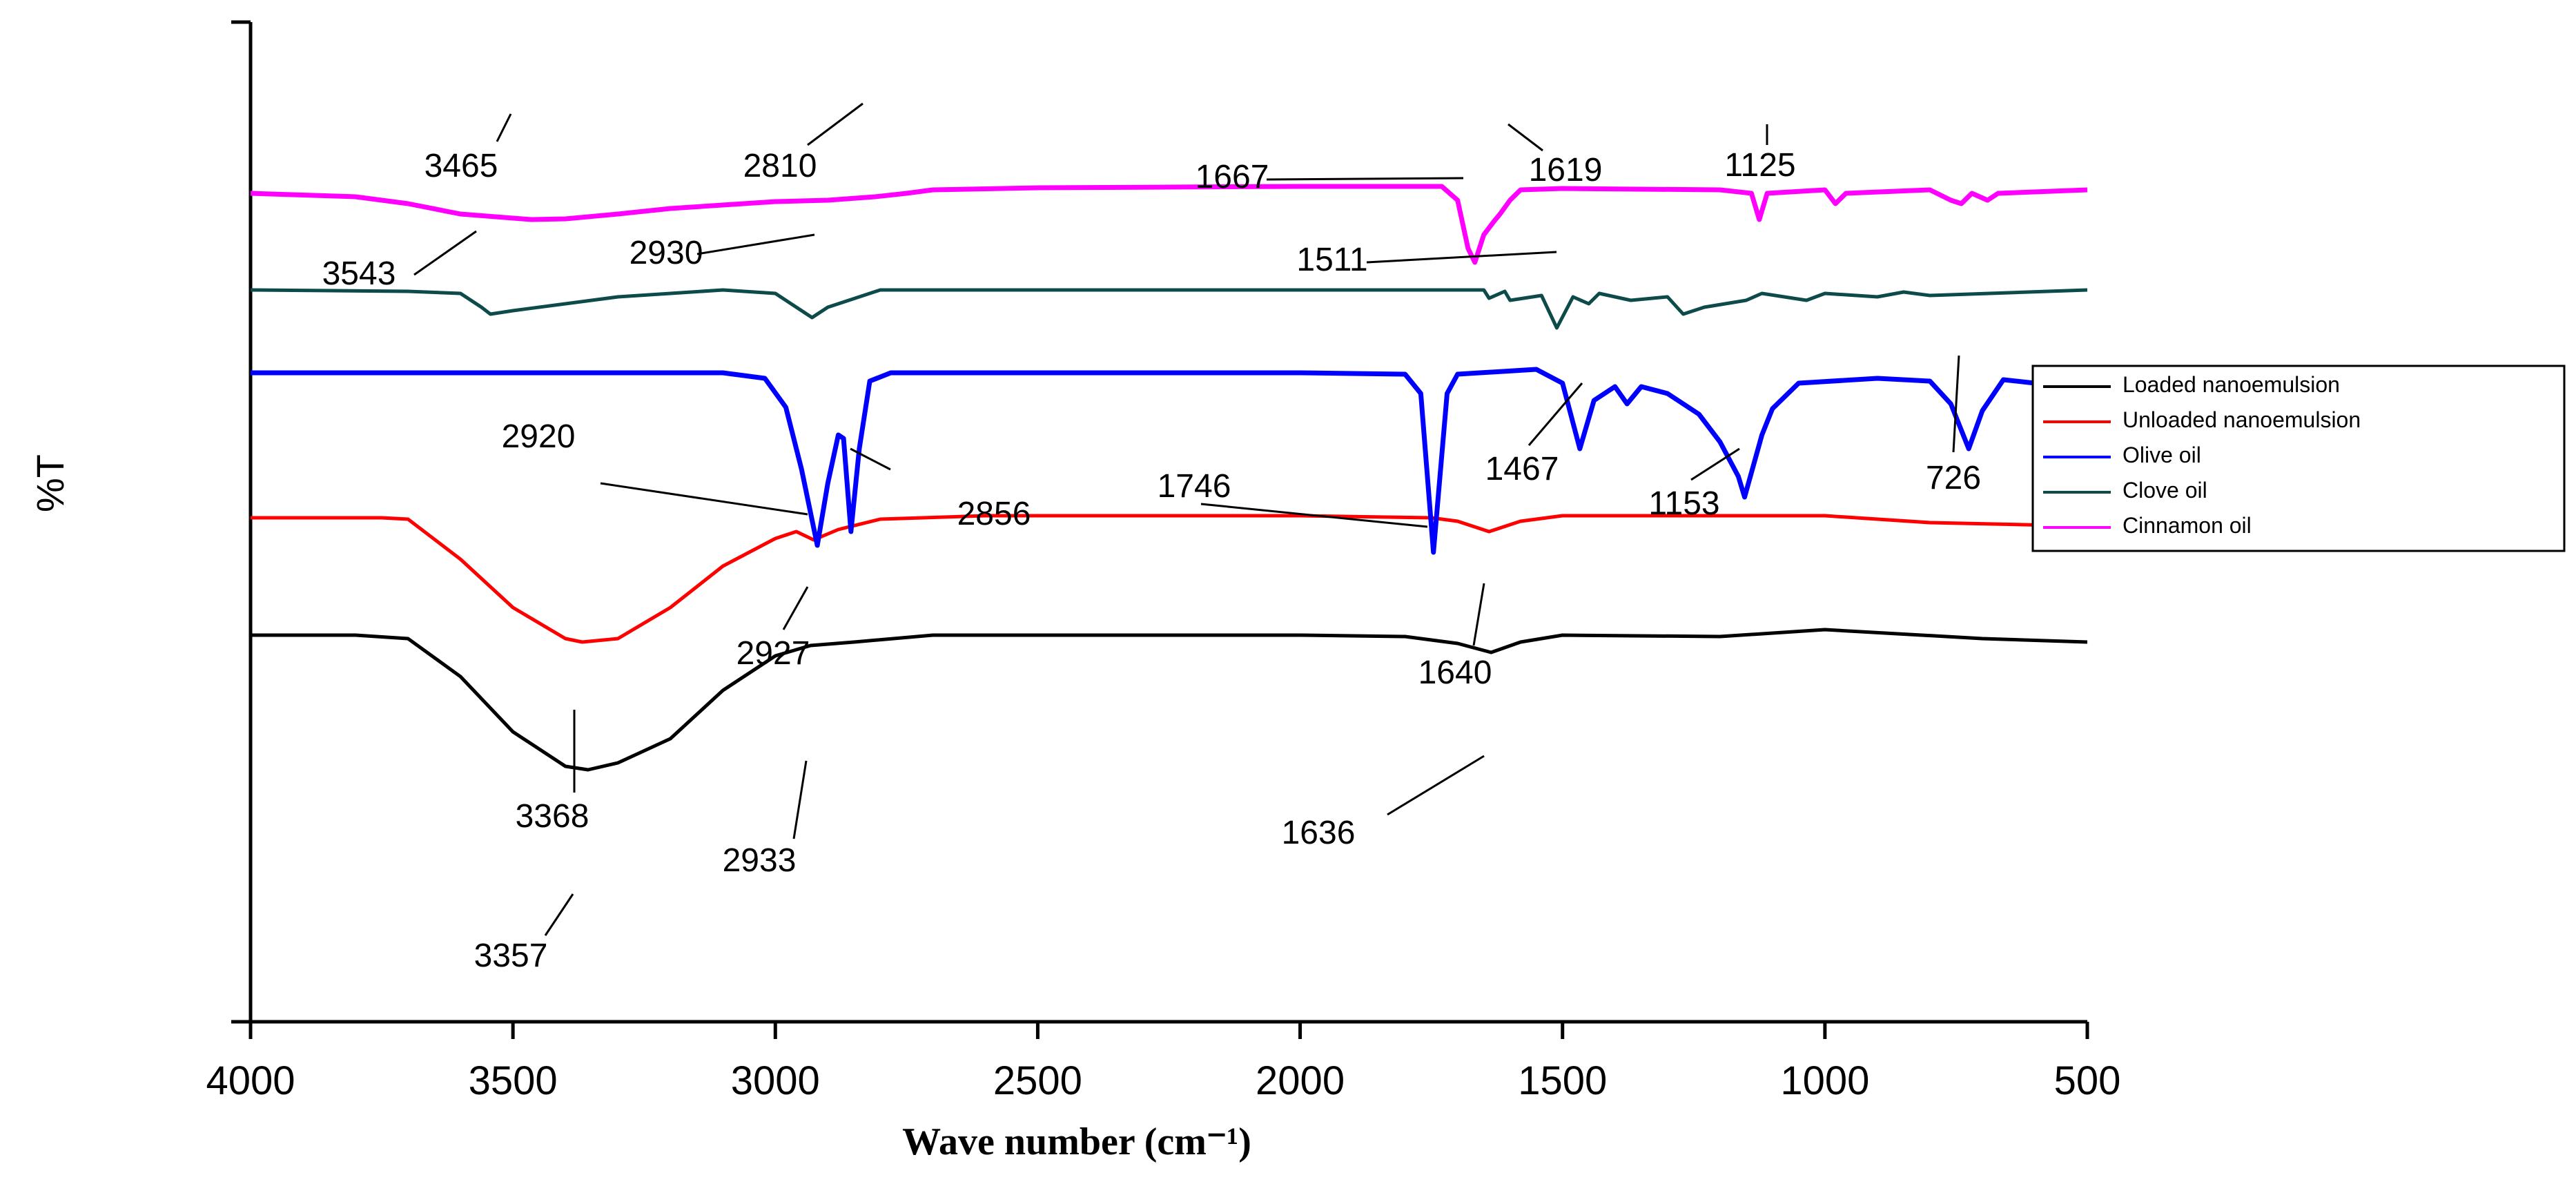  Describe the element at coordinates (461, 166) in the screenshot. I see `annotation-label-3465: 3465` at that location.